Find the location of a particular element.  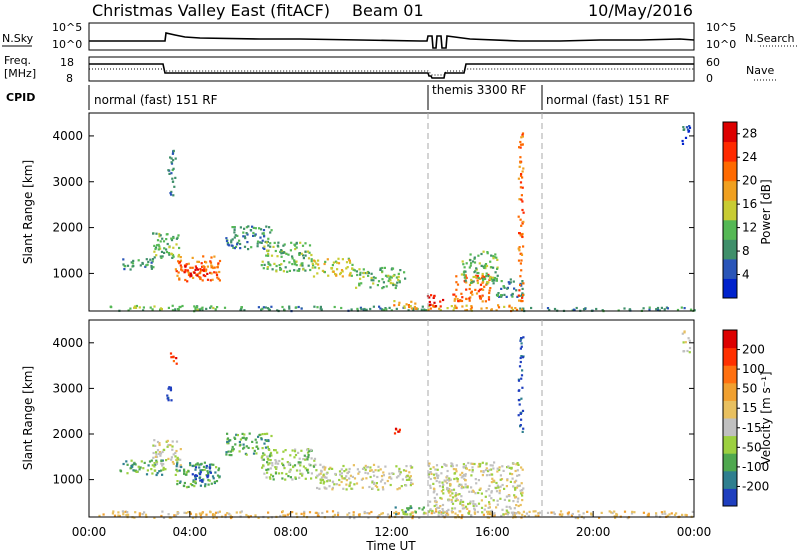

colorbar-tick-label: 28 is located at coordinates (749, 134).